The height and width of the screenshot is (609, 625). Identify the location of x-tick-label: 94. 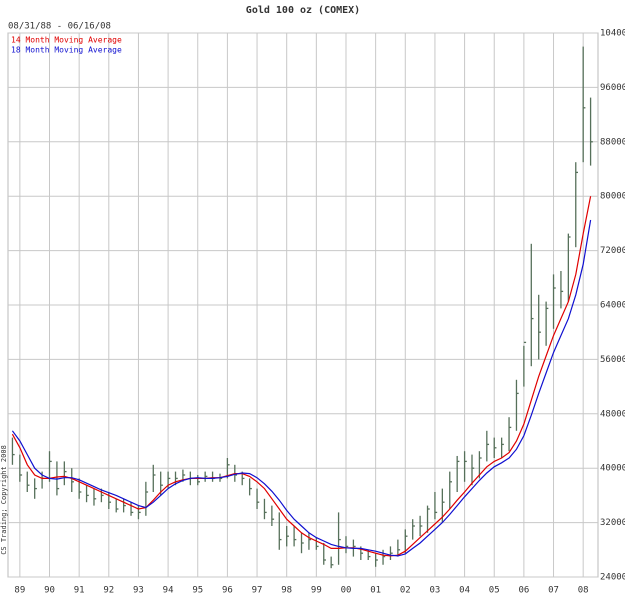
(168, 591).